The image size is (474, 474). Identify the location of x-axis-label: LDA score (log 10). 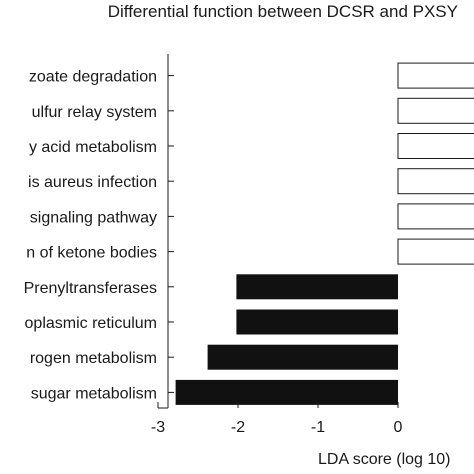
(384, 459).